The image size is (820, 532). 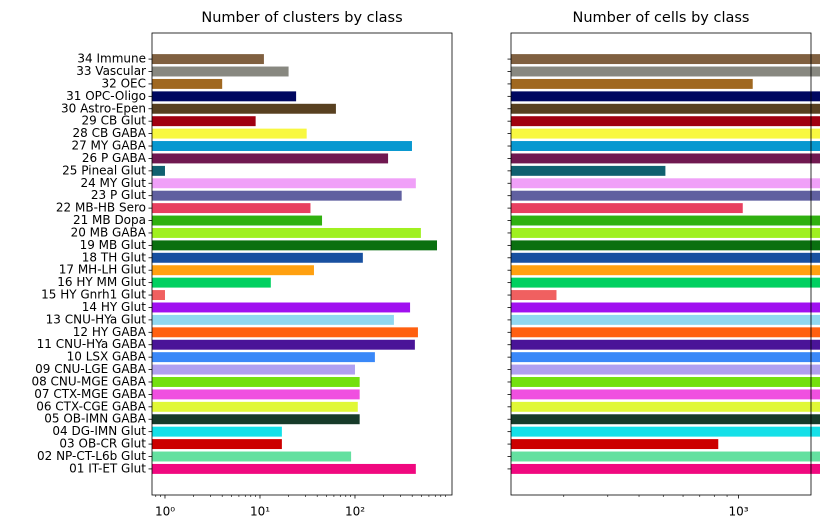 I want to click on y-tick-label: 20 MB GABA, so click(x=109, y=232).